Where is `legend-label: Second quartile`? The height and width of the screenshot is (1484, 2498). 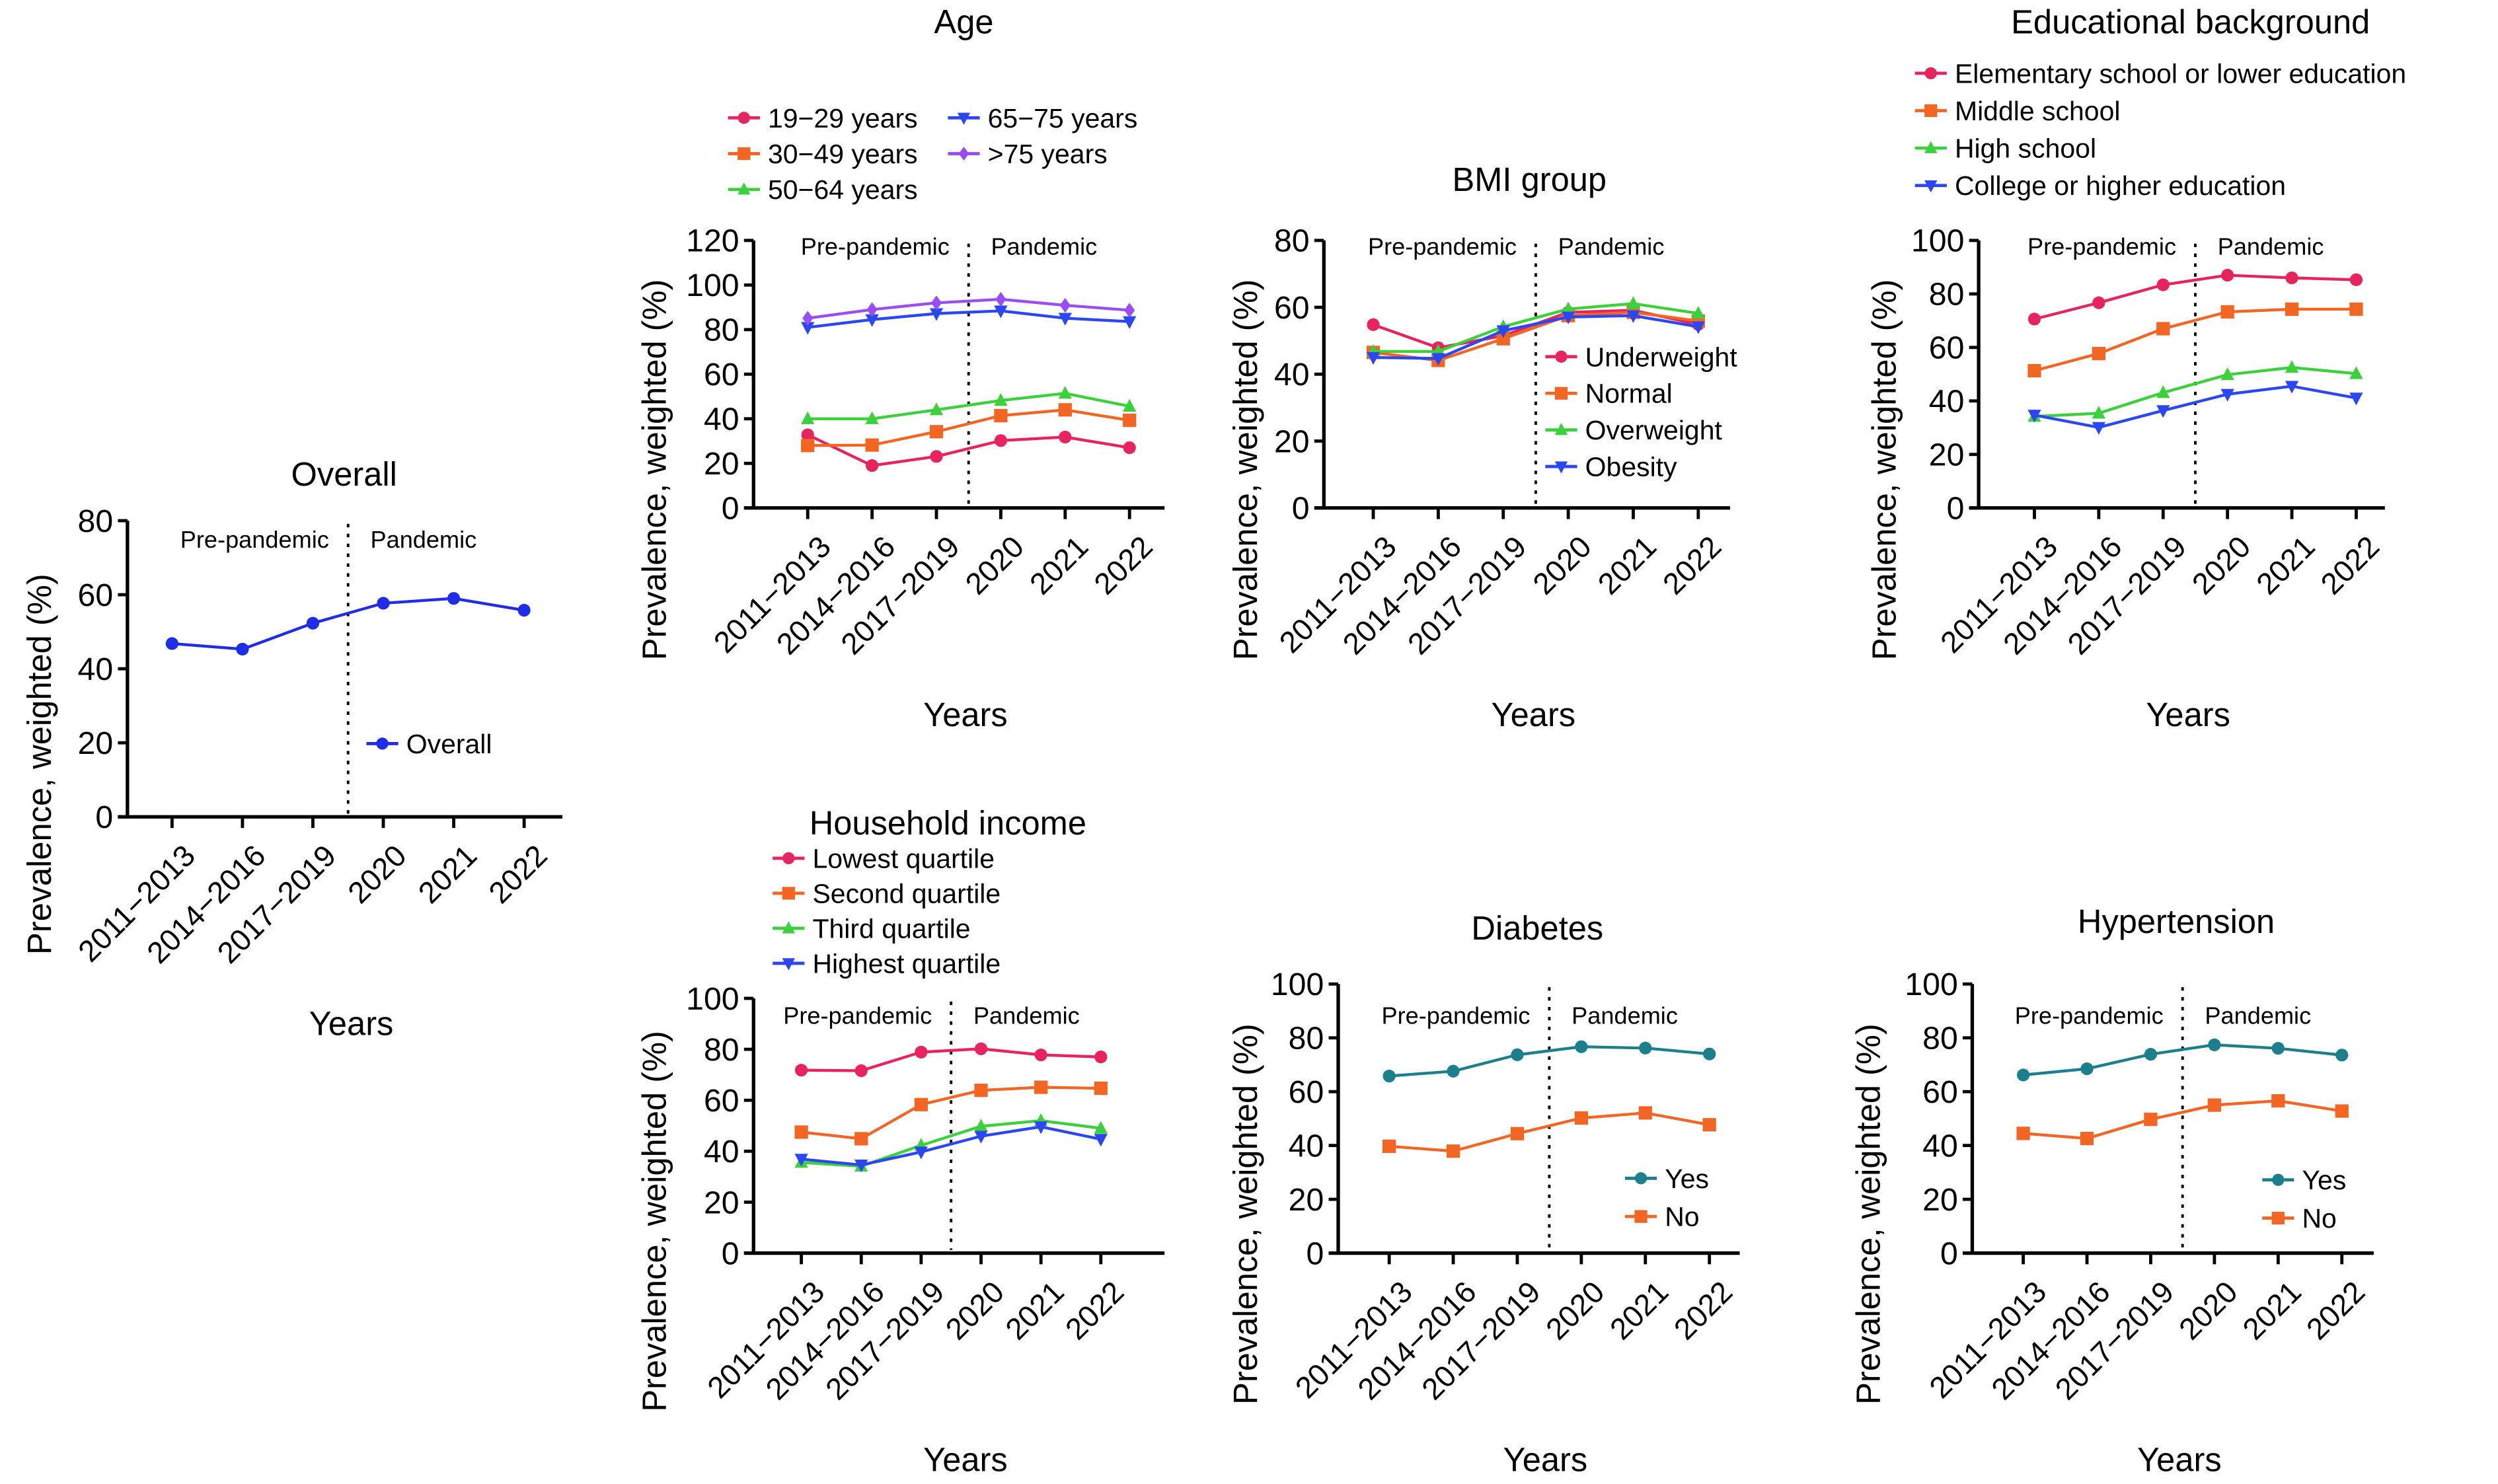
legend-label: Second quartile is located at coordinates (906, 893).